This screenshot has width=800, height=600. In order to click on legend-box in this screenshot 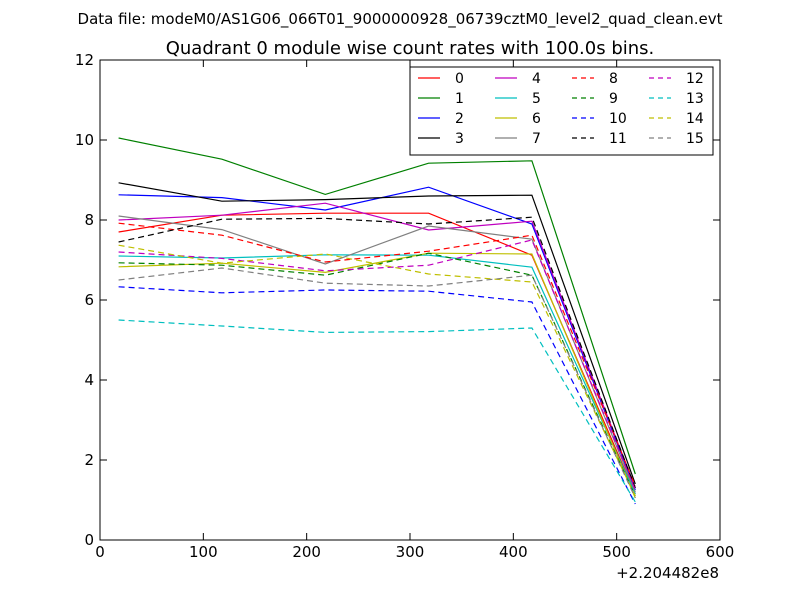, I will do `click(561, 111)`.